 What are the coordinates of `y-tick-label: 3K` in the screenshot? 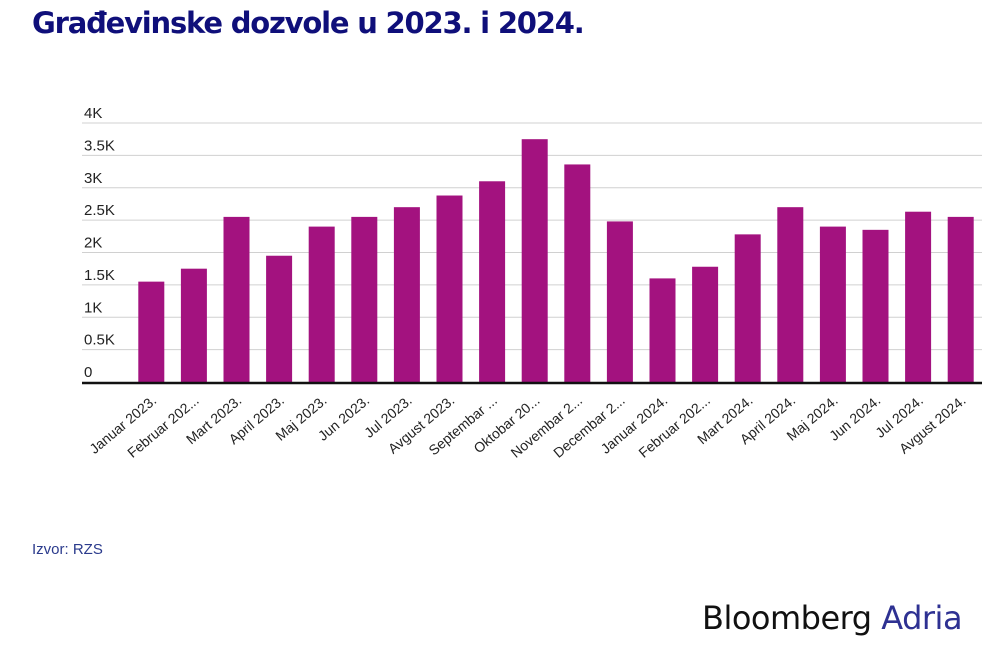 It's located at (93, 178).